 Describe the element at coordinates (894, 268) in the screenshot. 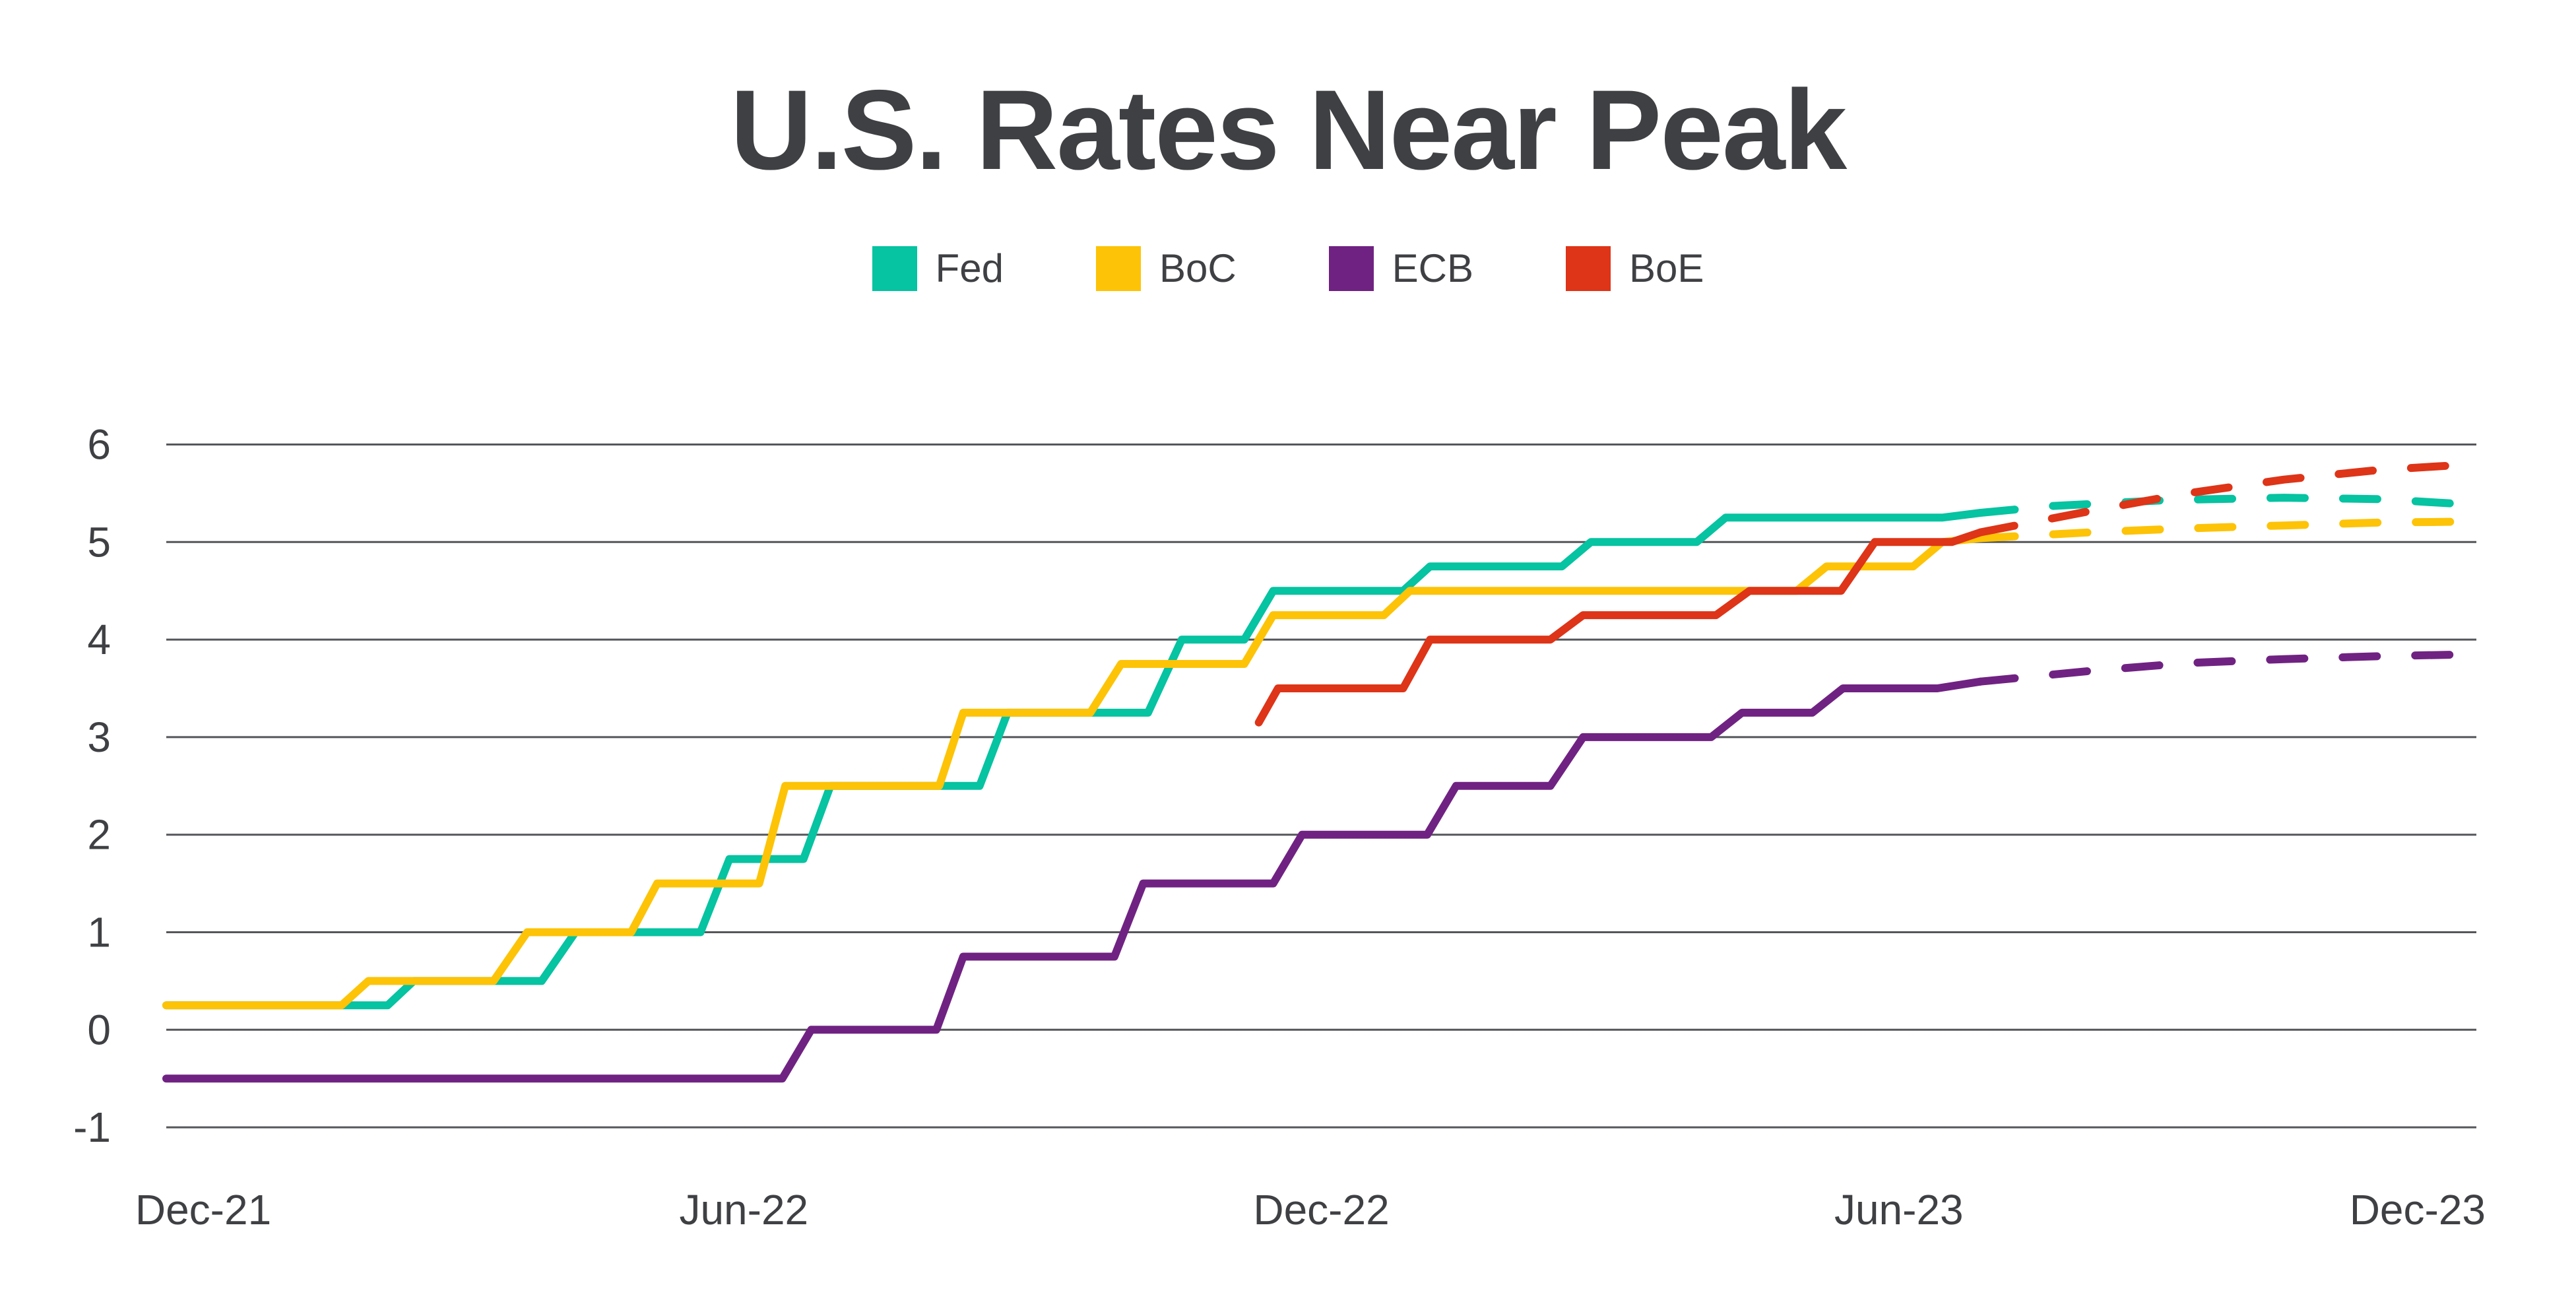

I see `legend-swatch-fed` at that location.